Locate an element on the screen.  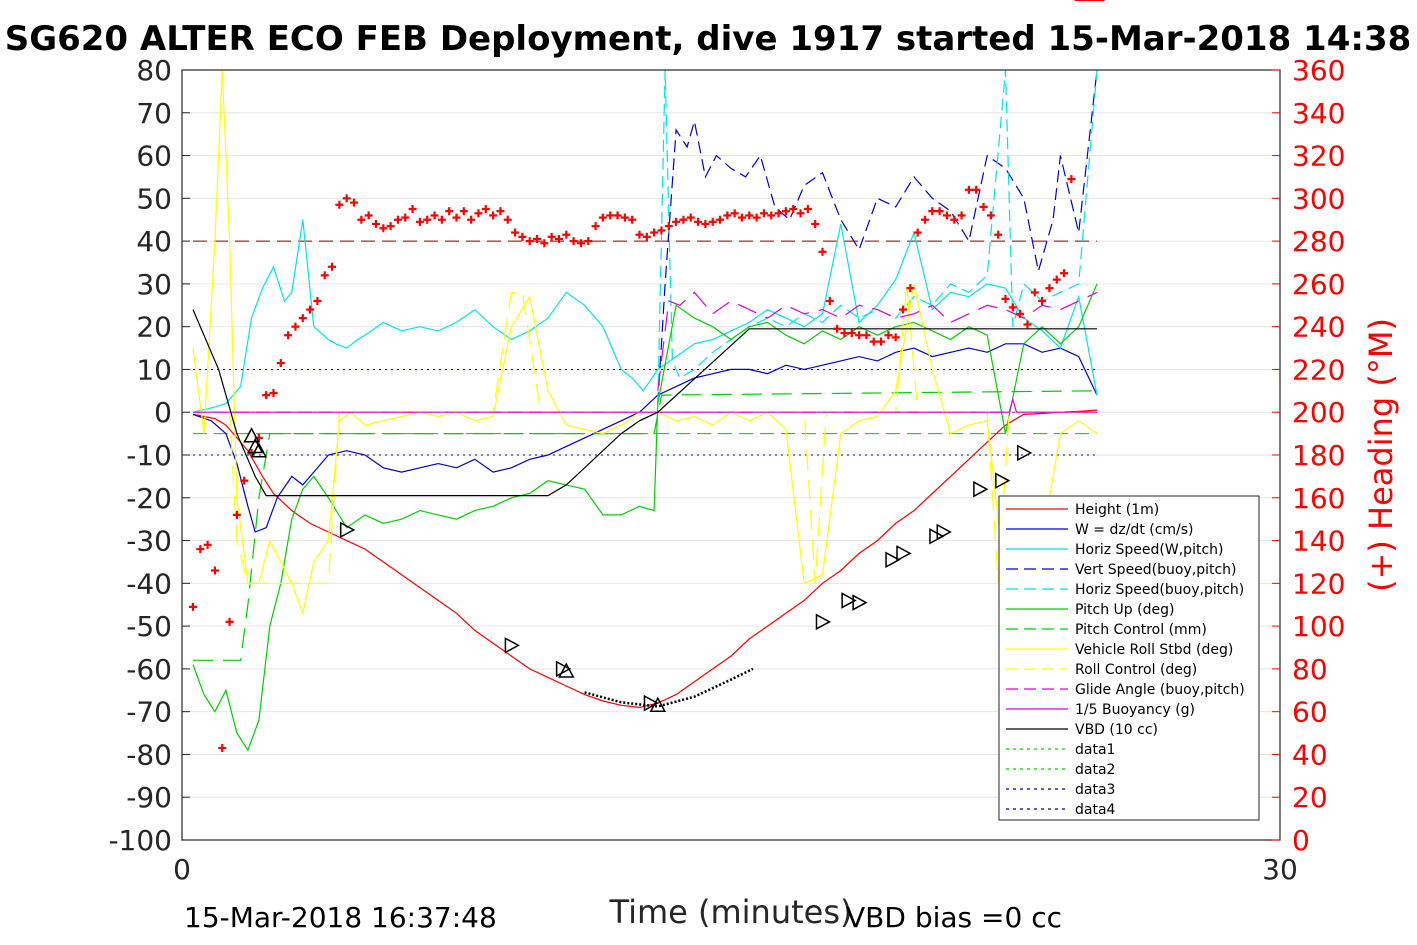
up-triangle-marker is located at coordinates (255, 445).